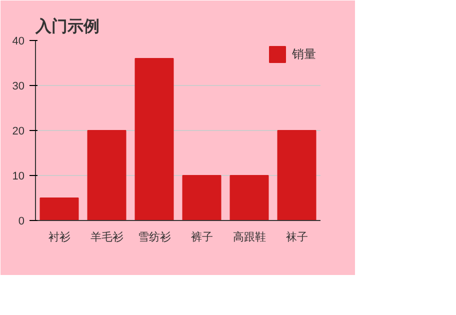 Image resolution: width=456 pixels, height=315 pixels. What do you see at coordinates (154, 237) in the screenshot?
I see `x-tick-label: 雪纺衫` at bounding box center [154, 237].